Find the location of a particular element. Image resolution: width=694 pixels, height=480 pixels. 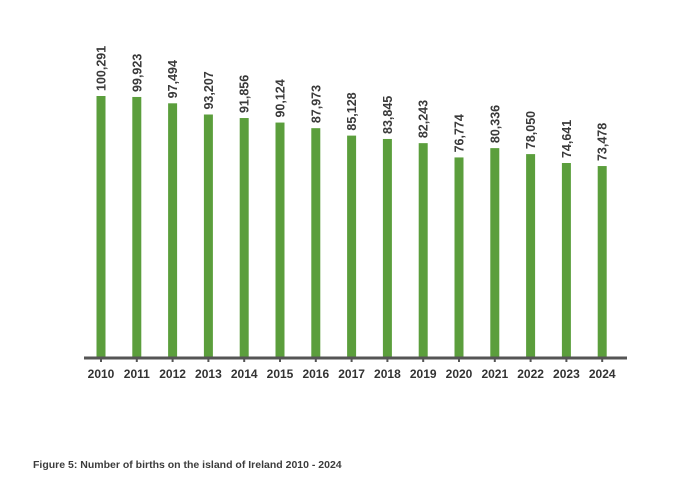

x-tick-label-2024: 2024 is located at coordinates (602, 374).